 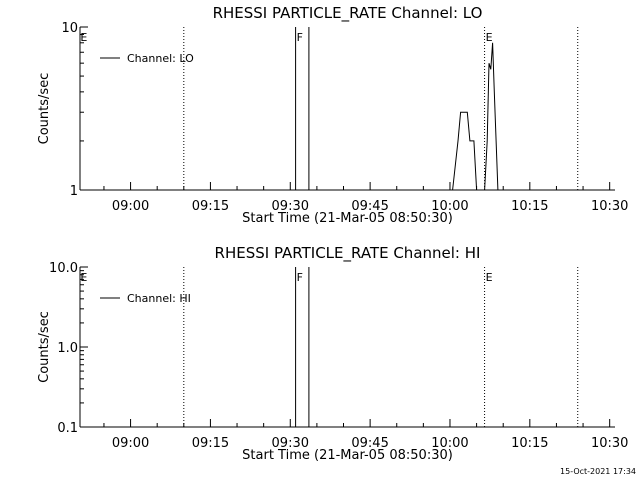 What do you see at coordinates (348, 253) in the screenshot?
I see `chart-title: RHESSI PARTICLE_RATE Channel: HI` at bounding box center [348, 253].